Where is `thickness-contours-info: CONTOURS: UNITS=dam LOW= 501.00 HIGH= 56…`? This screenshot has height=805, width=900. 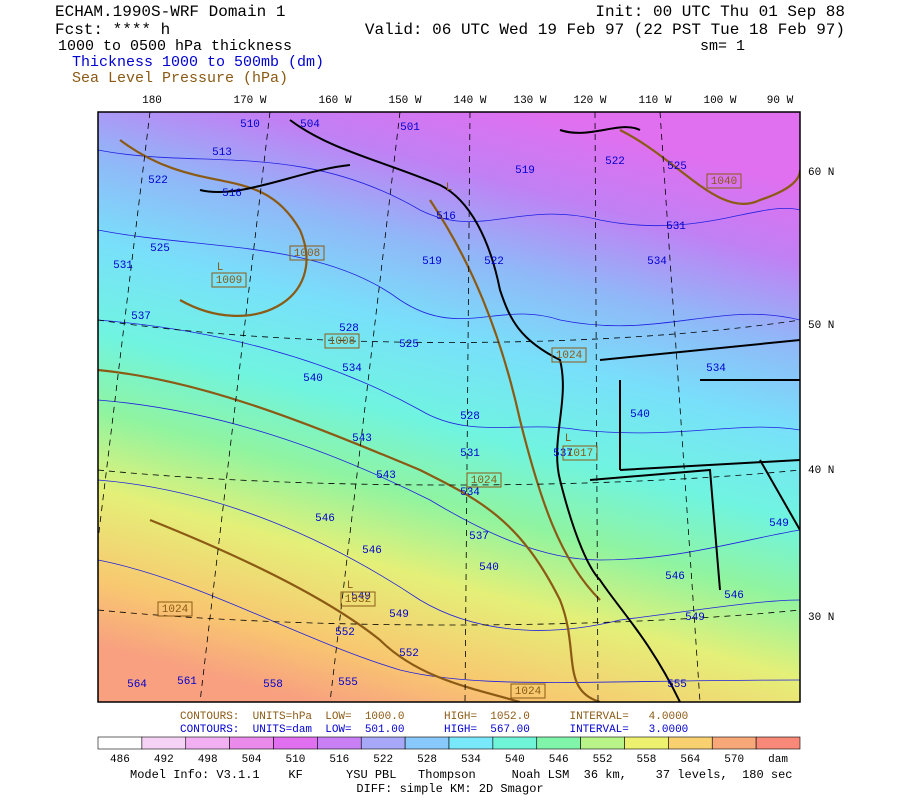 thickness-contours-info: CONTOURS: UNITS=dam LOW= 501.00 HIGH= 56… is located at coordinates (434, 730).